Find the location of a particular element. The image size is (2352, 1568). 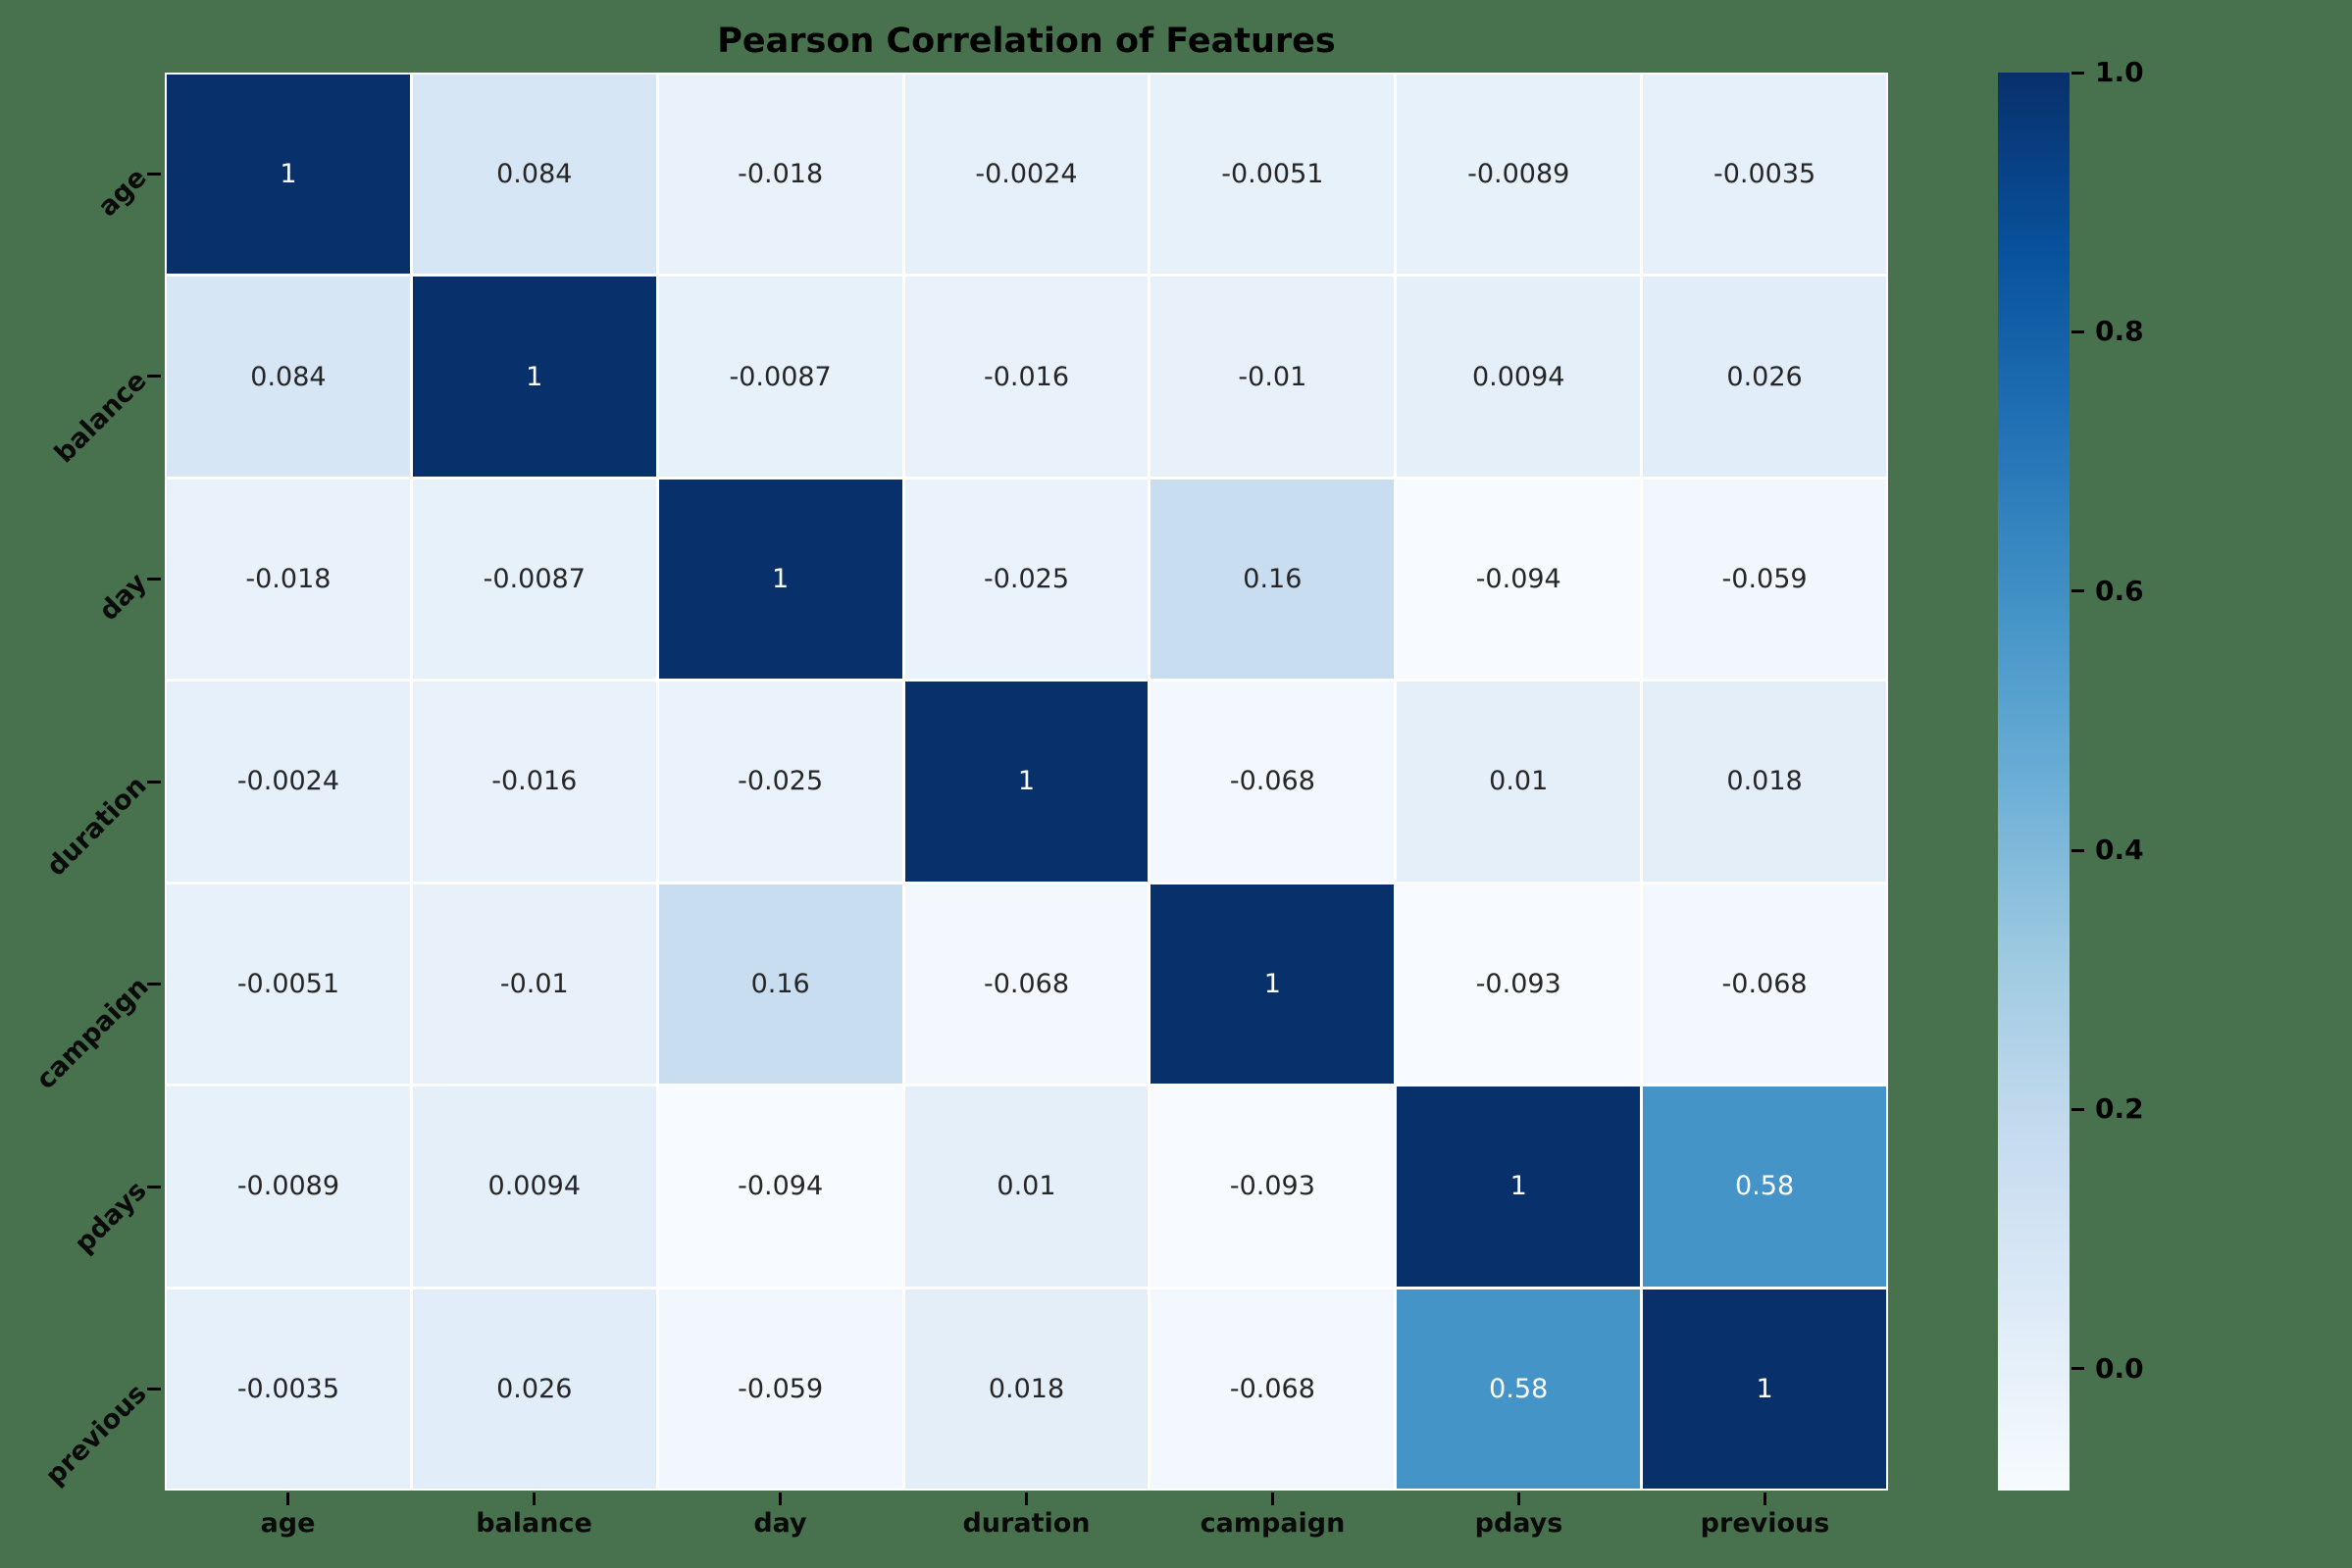

colorbar-tick-label-0.6: 0.6 is located at coordinates (2119, 590).